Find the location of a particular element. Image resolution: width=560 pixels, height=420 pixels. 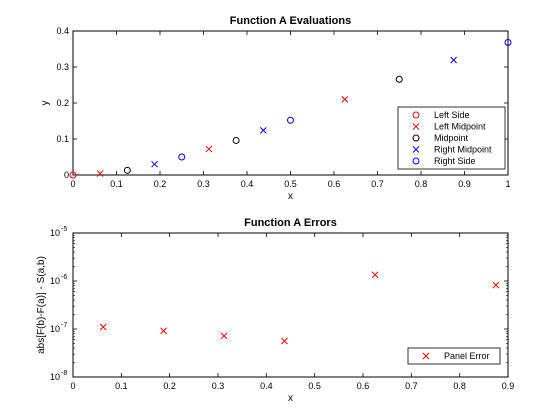

y-tick-exponent: -6 is located at coordinates (64, 277).